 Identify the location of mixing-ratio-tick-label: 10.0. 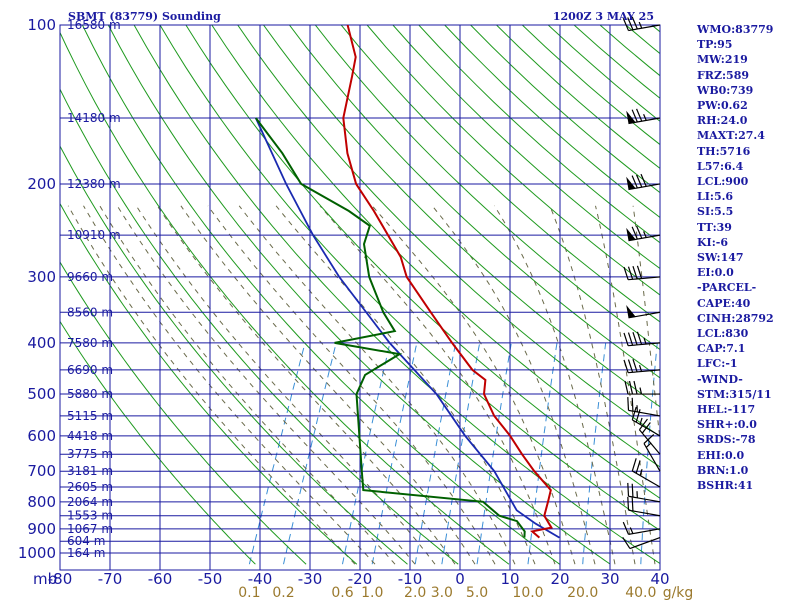
(527, 592).